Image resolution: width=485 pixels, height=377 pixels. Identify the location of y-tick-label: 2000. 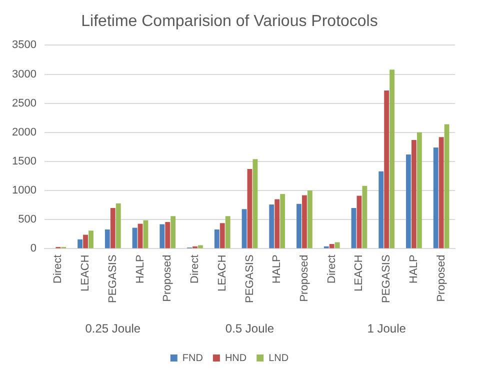
(24, 132).